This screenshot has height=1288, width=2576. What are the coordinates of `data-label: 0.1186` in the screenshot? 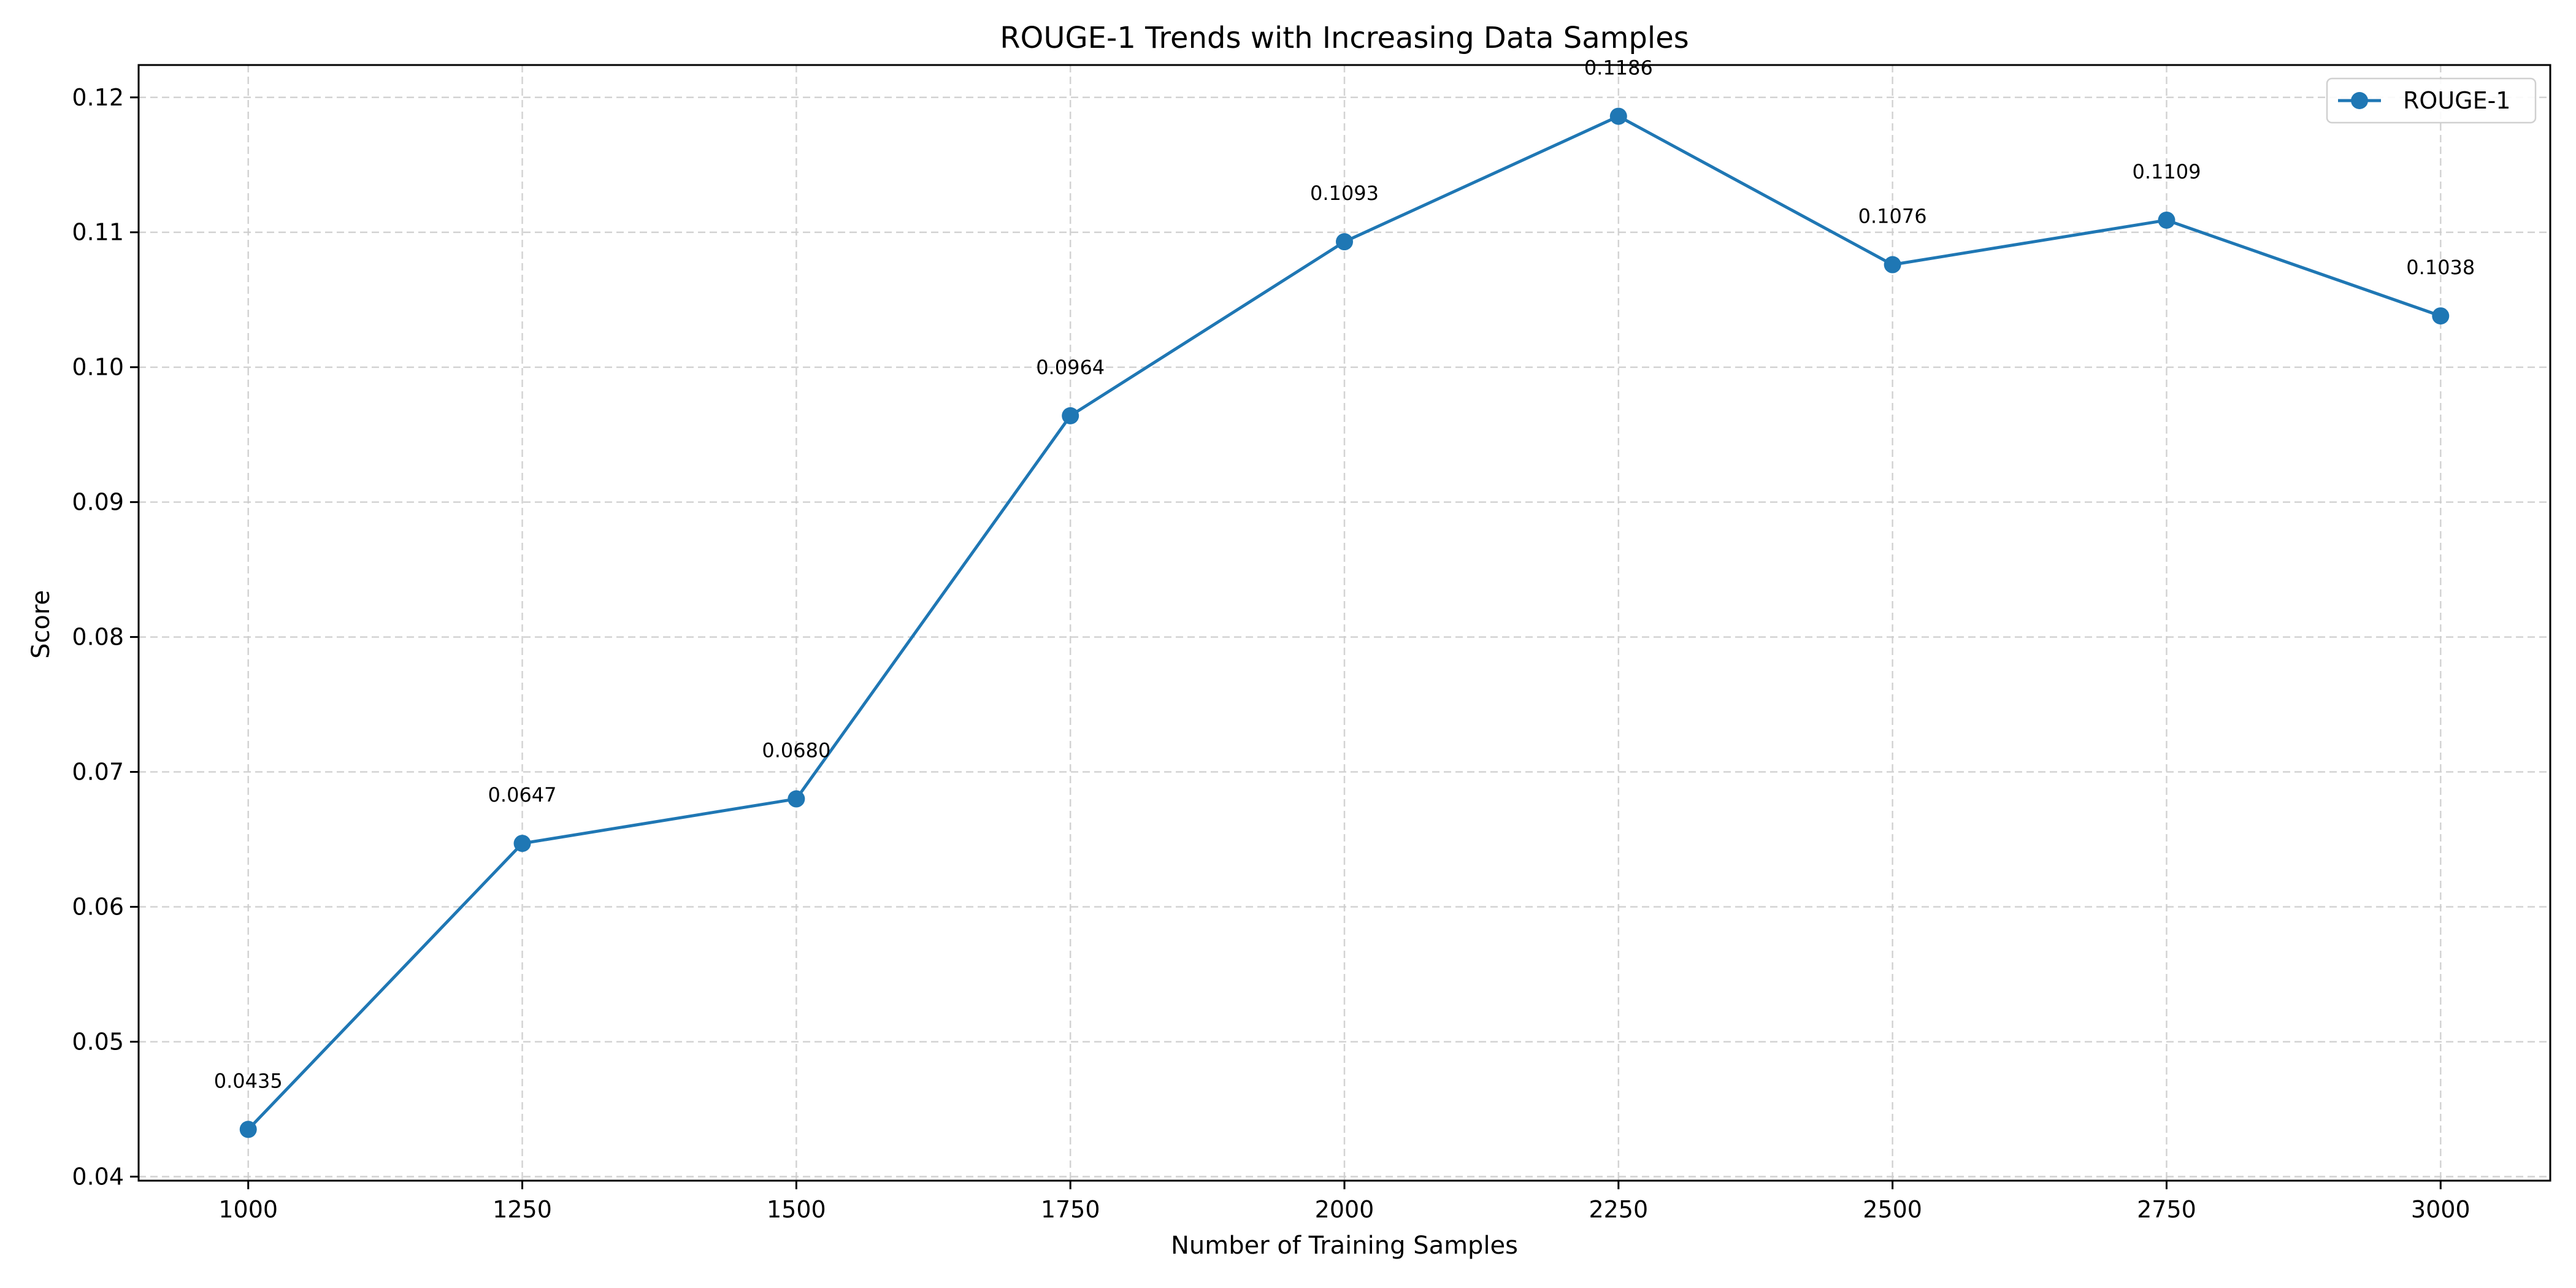 It's located at (1618, 68).